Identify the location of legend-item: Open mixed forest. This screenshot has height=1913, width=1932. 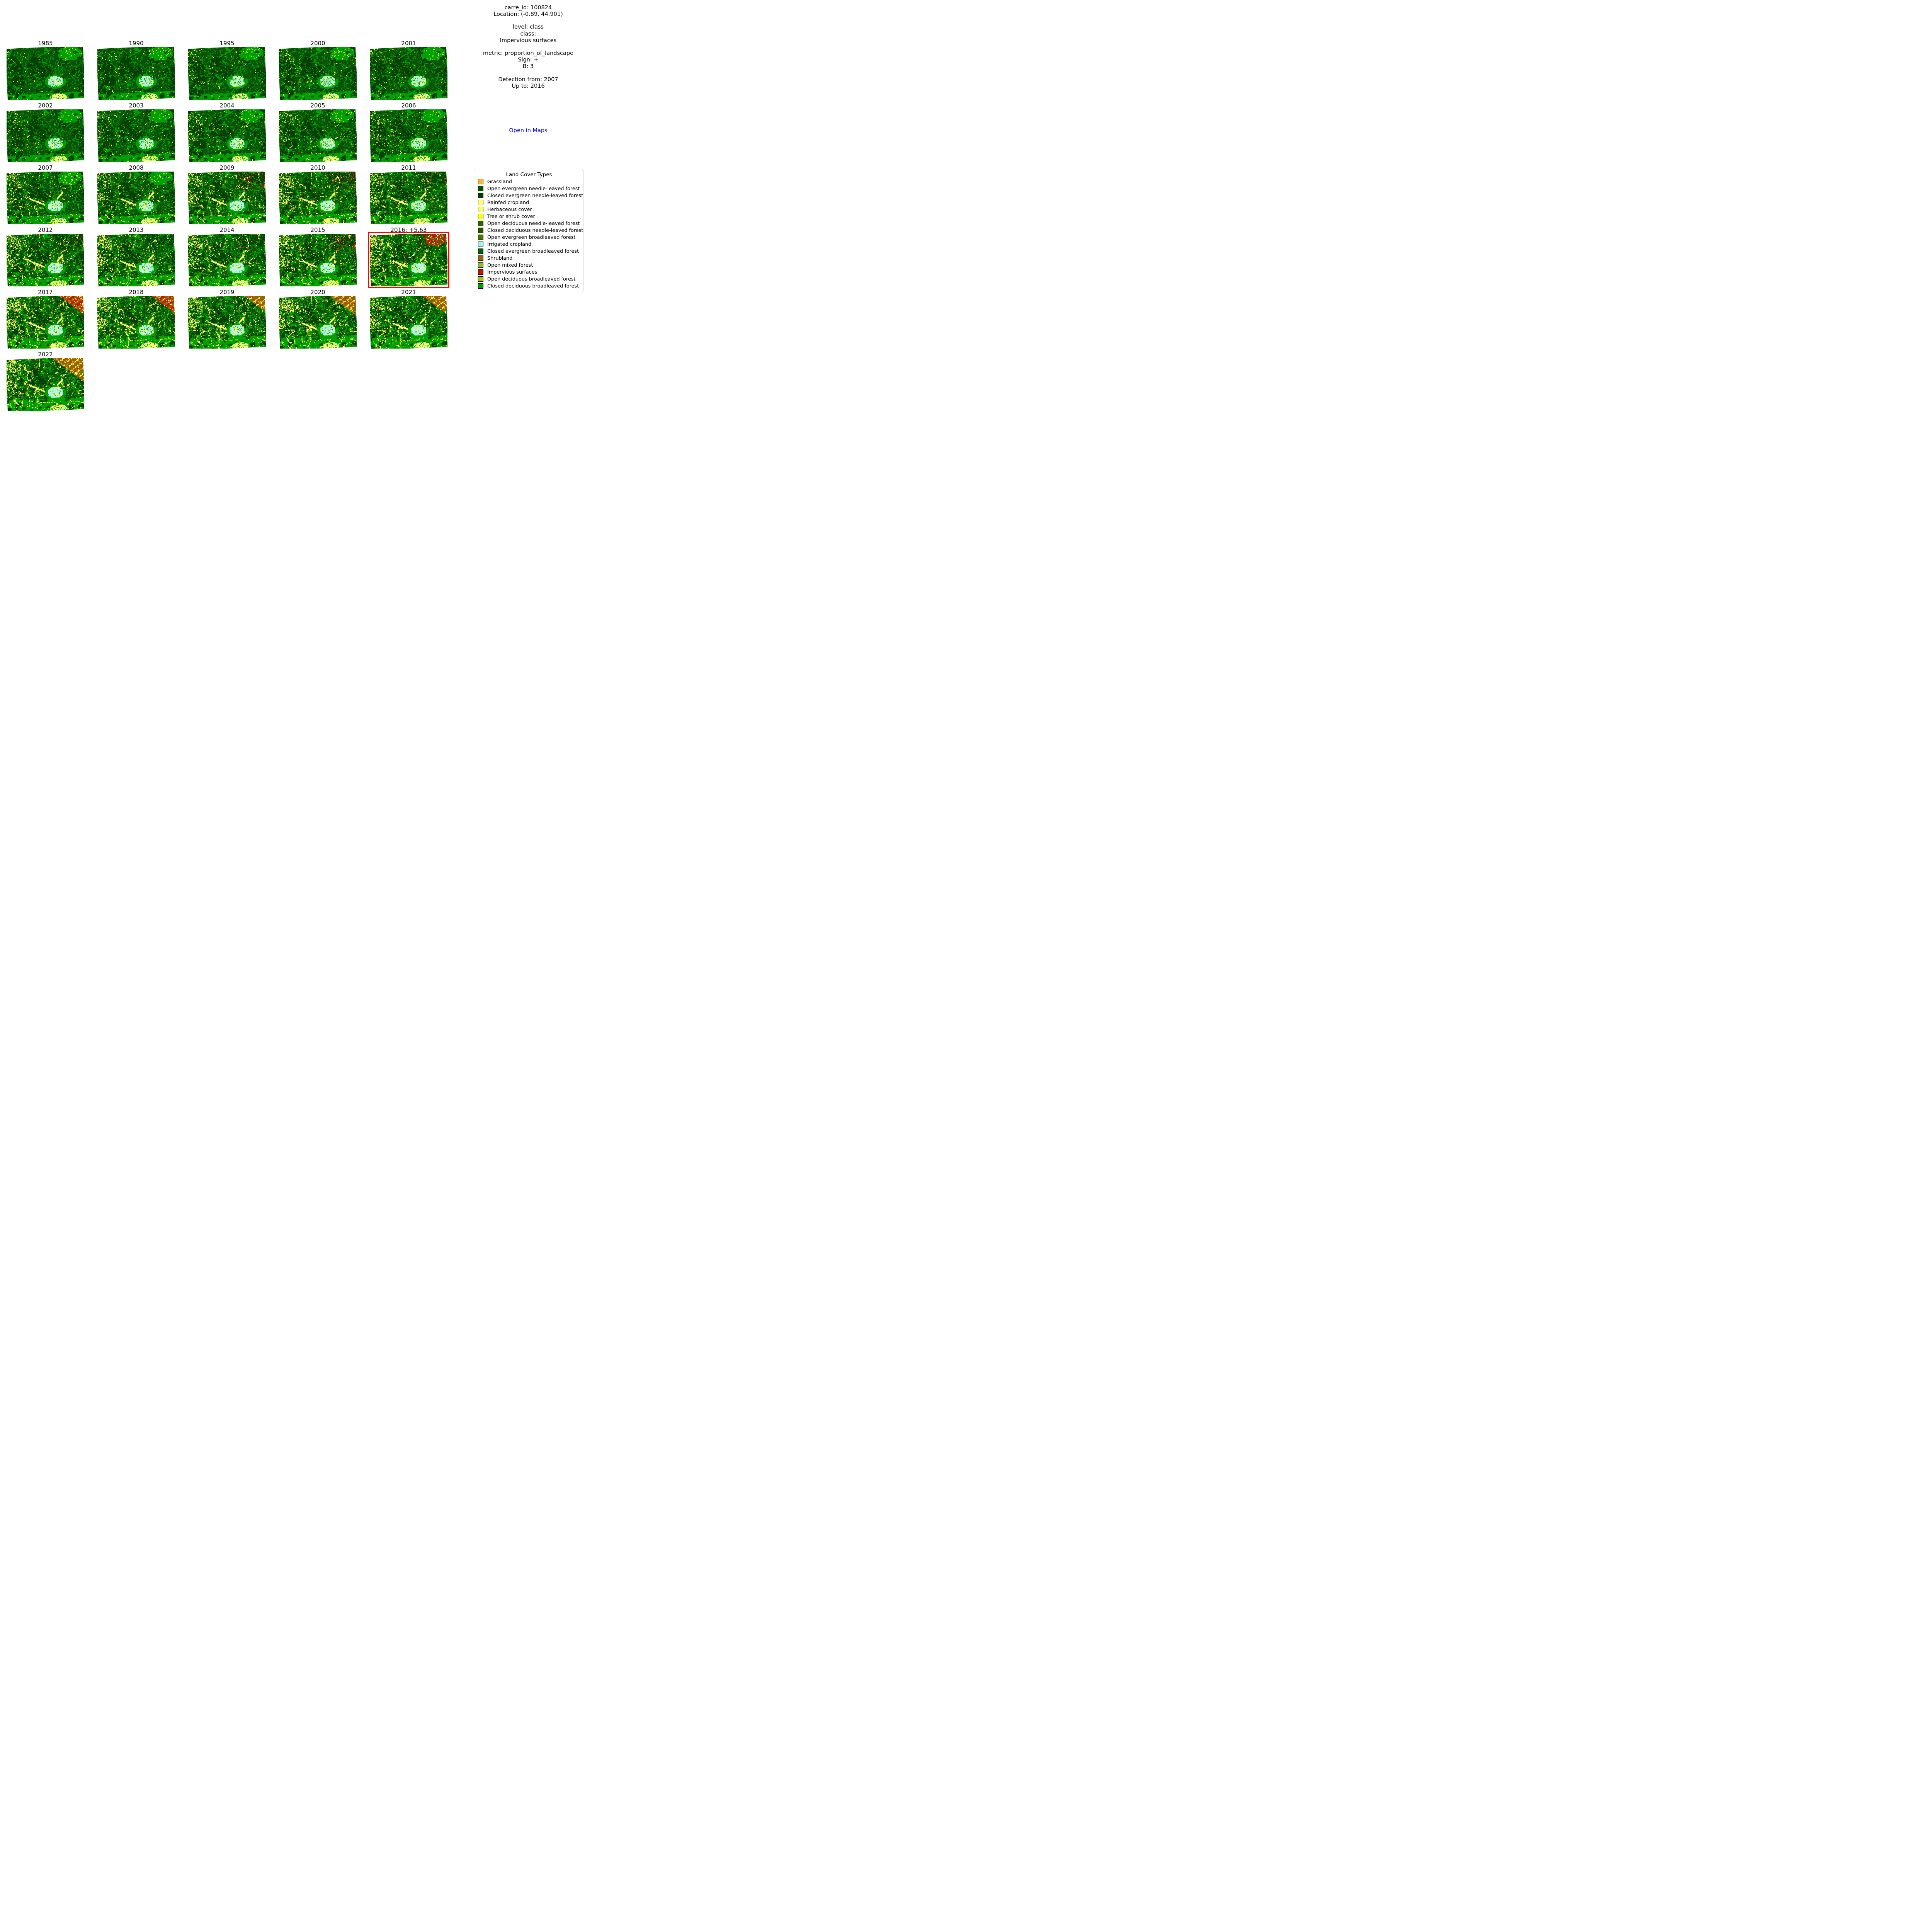
(529, 265).